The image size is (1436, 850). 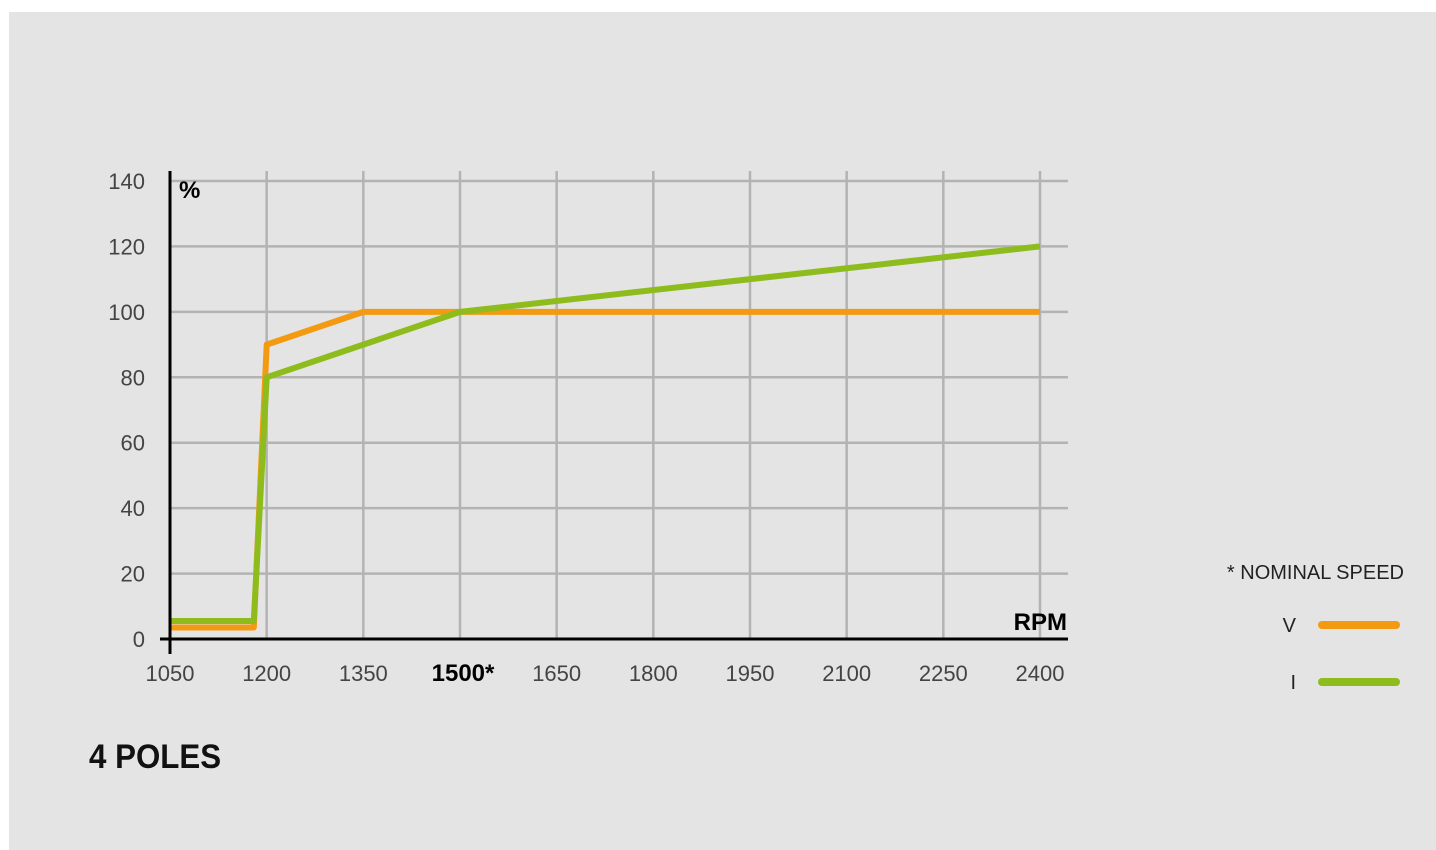 What do you see at coordinates (133, 508) in the screenshot?
I see `y-tick-label: 40` at bounding box center [133, 508].